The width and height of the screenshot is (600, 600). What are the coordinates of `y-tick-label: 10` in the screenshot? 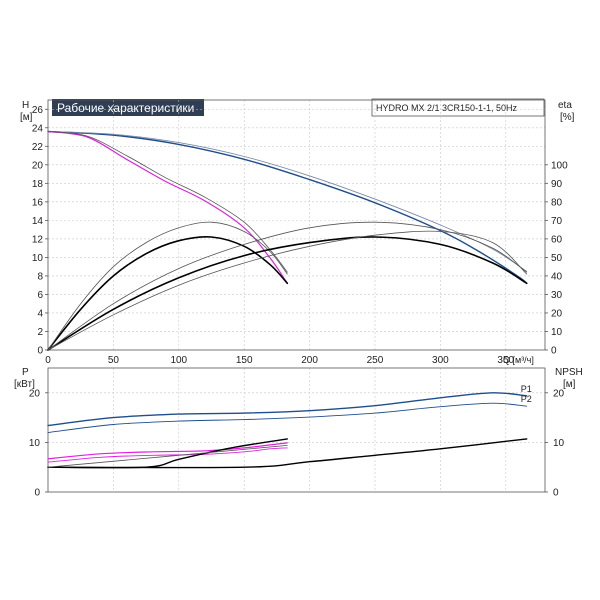 It's located at (38, 258).